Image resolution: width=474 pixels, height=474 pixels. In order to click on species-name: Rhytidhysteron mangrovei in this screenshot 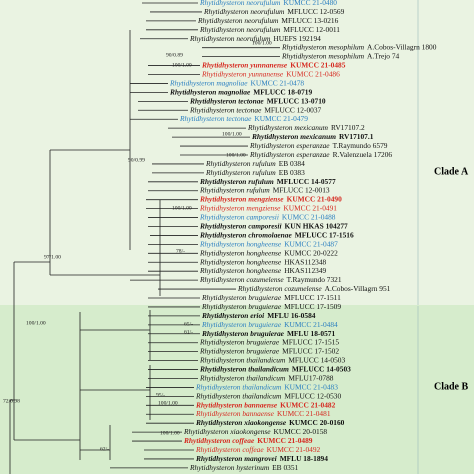, I will do `click(236, 458)`.